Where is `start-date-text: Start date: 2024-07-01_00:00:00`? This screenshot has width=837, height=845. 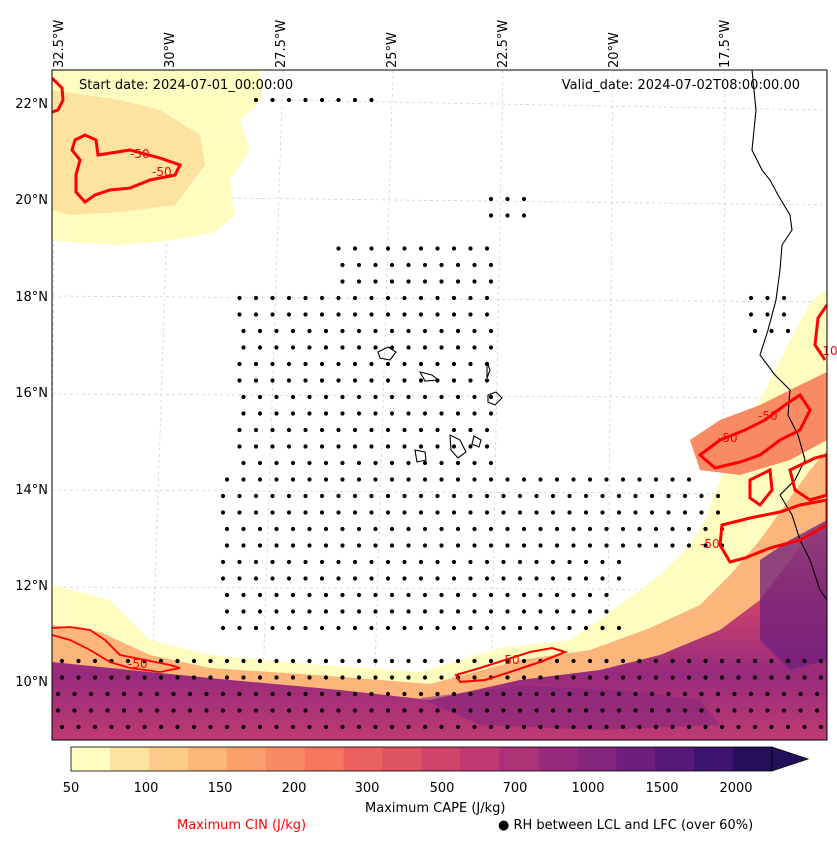
start-date-text: Start date: 2024-07-01_00:00:00 is located at coordinates (186, 85).